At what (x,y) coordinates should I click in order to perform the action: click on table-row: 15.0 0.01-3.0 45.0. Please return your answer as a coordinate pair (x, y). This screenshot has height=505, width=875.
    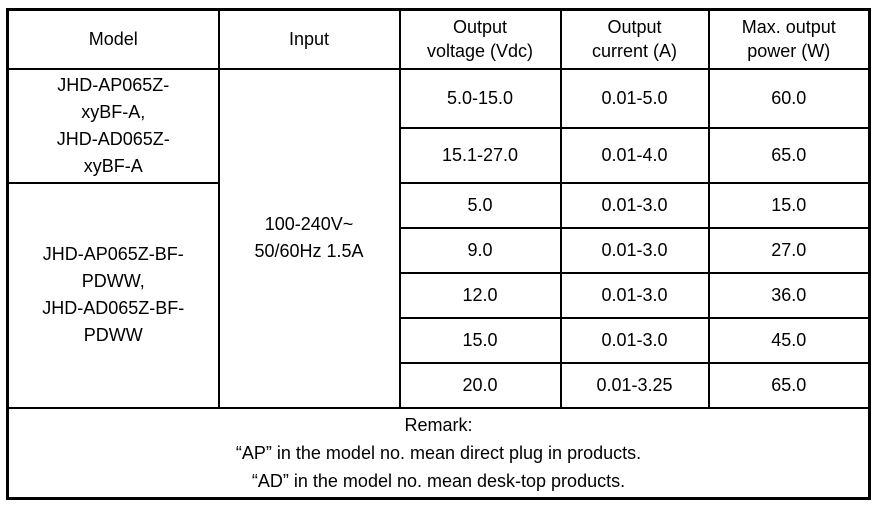
    Looking at the image, I should click on (439, 340).